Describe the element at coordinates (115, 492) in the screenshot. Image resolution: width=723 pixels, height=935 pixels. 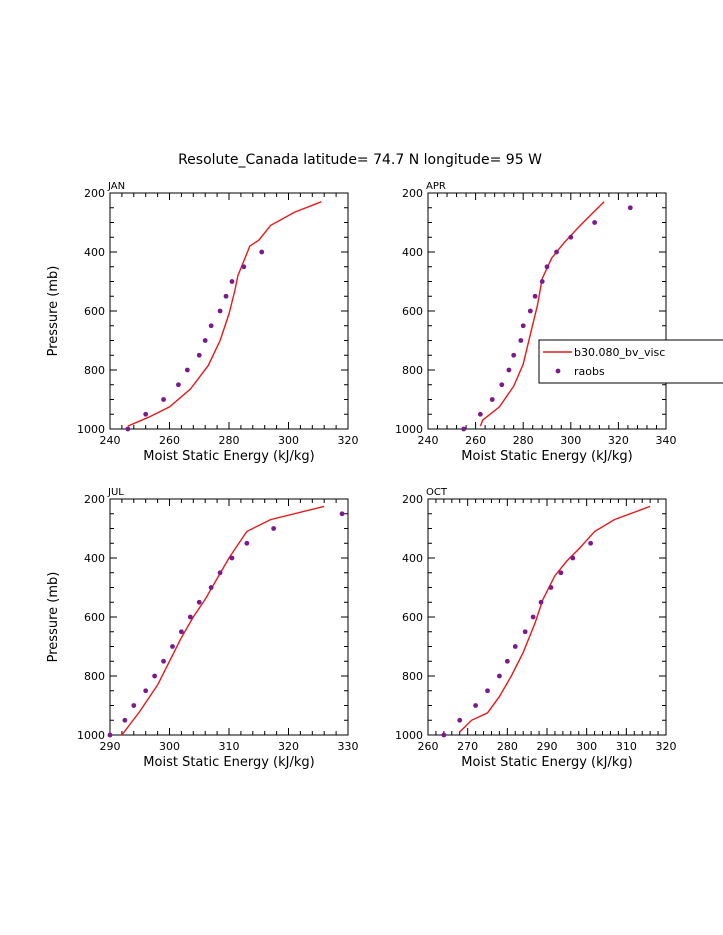
I see `panel-label: JUL` at that location.